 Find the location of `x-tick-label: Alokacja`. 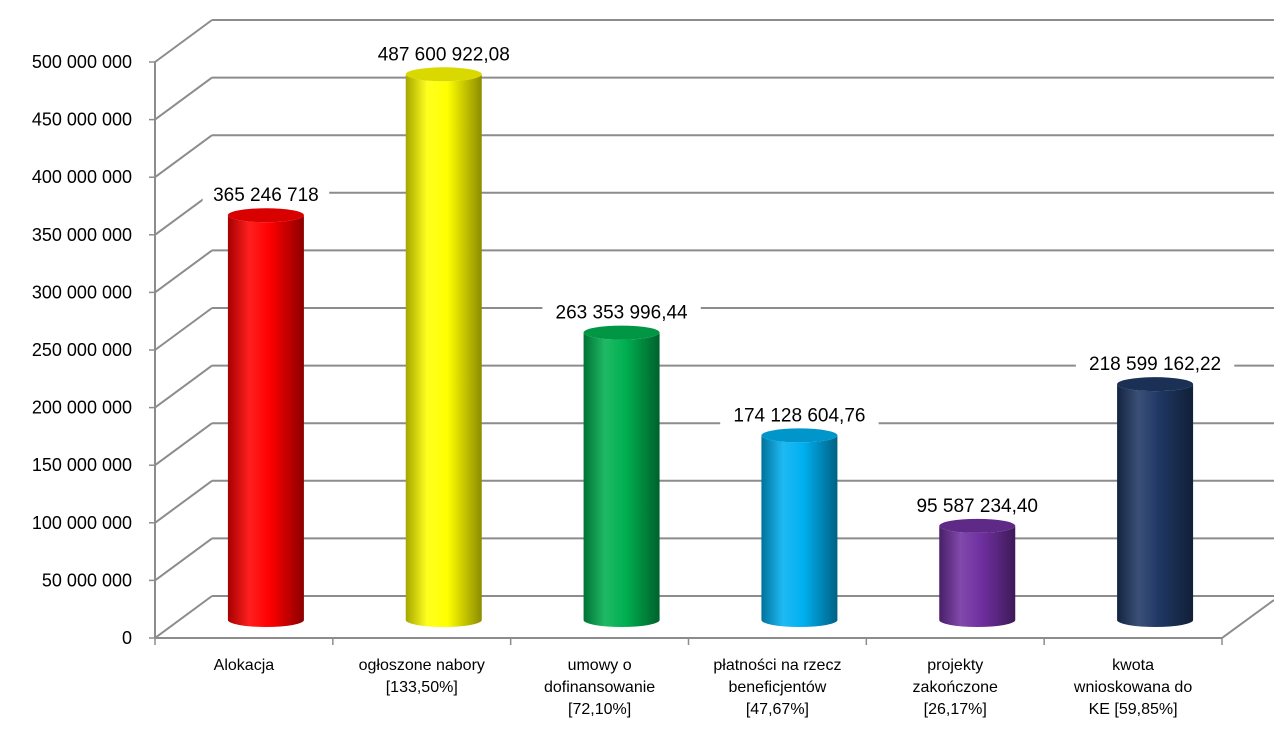

x-tick-label: Alokacja is located at coordinates (244, 665).